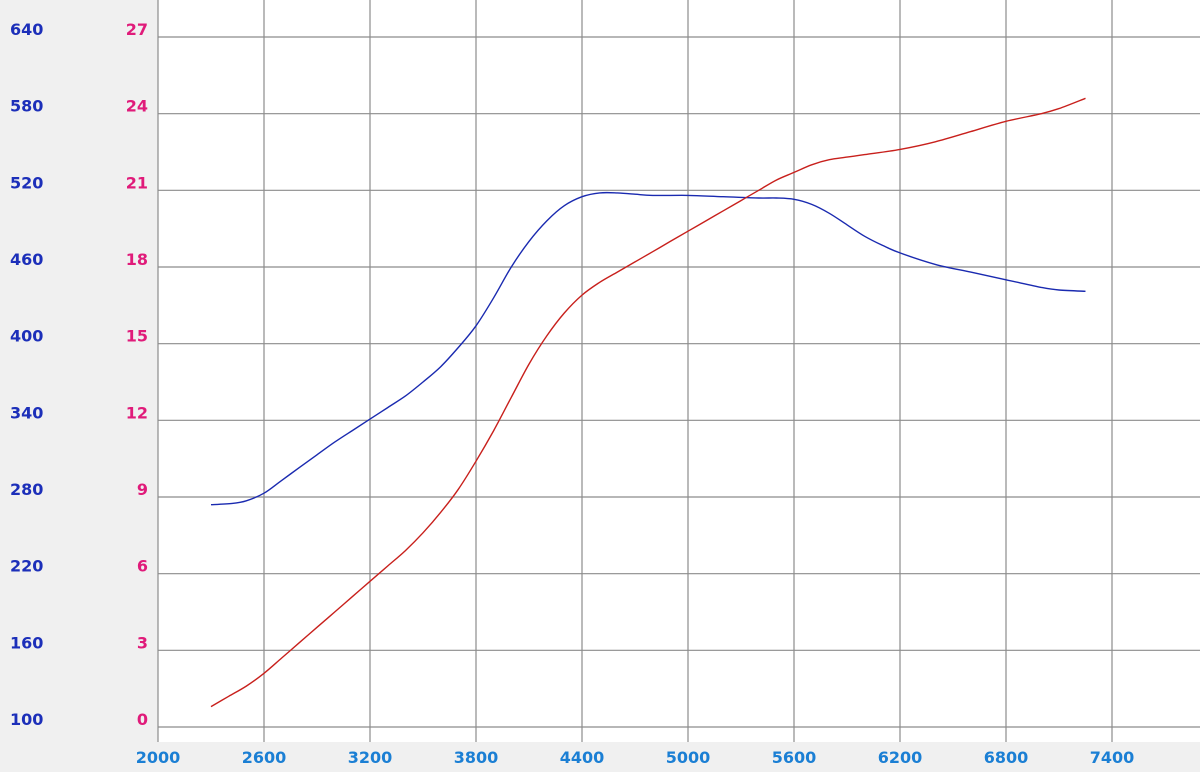  Describe the element at coordinates (26, 336) in the screenshot. I see `left-axis-tick-label: 400` at that location.